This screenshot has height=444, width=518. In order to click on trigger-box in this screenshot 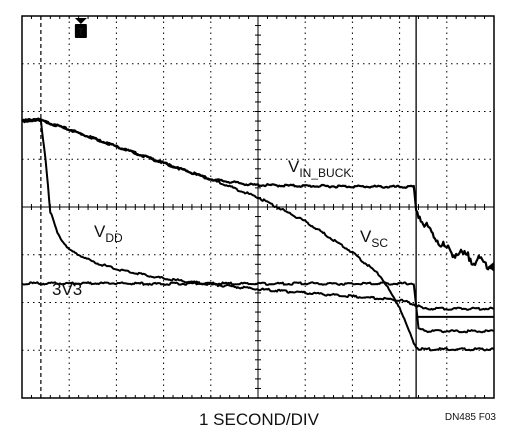, I will do `click(80, 31)`.